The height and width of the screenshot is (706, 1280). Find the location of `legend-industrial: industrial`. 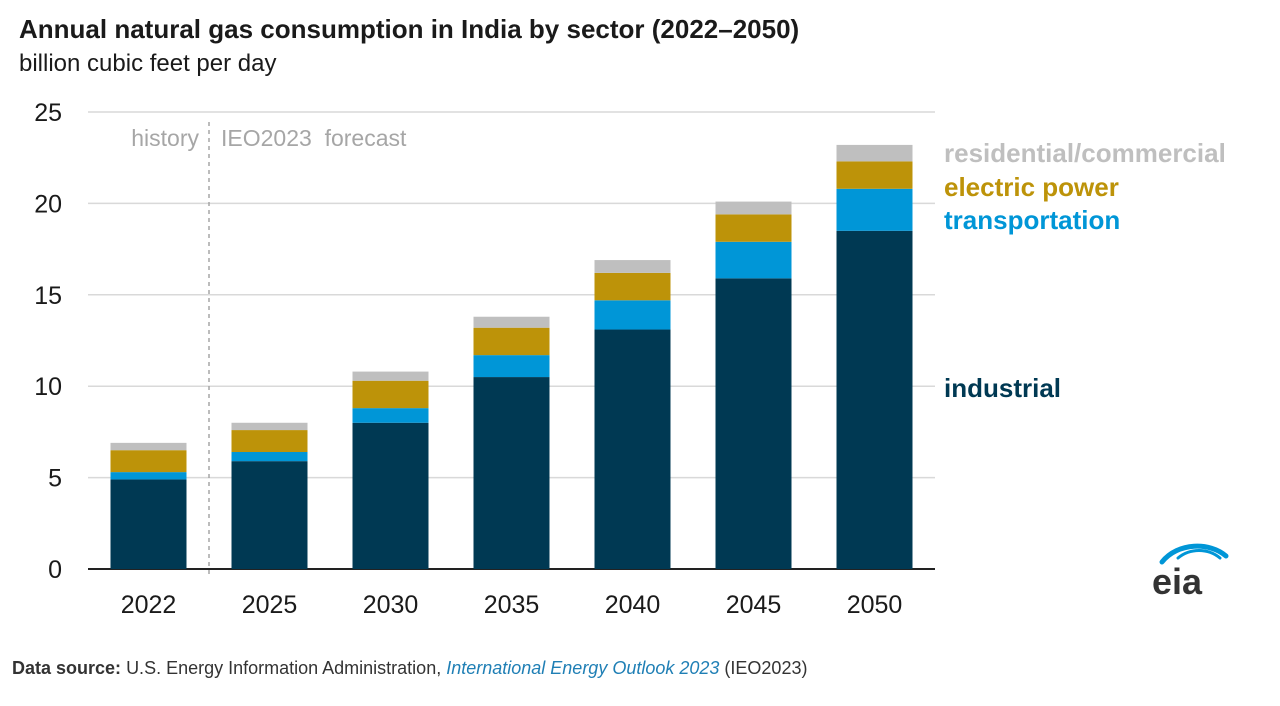

legend-industrial: industrial is located at coordinates (1002, 388).